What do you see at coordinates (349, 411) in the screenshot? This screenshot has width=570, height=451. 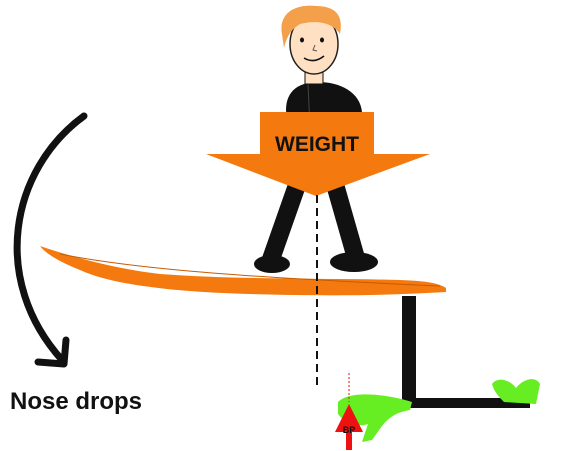 I see `bp-arrow: BP` at bounding box center [349, 411].